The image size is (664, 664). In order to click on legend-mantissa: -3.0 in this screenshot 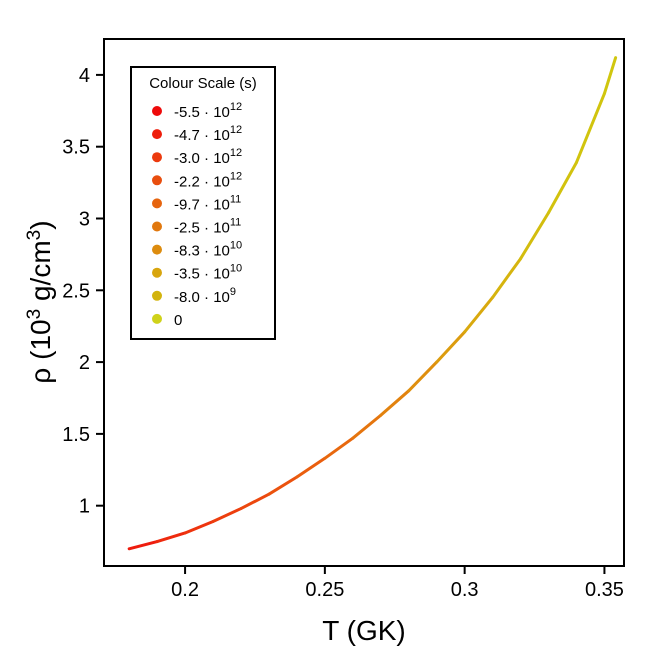, I will do `click(187, 158)`.